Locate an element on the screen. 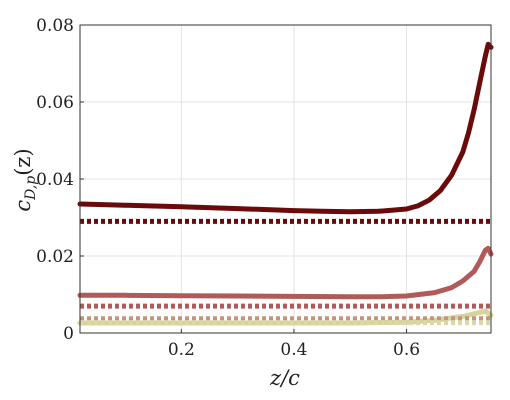 The width and height of the screenshot is (510, 400). x-tick-label: 0.6 is located at coordinates (406, 350).